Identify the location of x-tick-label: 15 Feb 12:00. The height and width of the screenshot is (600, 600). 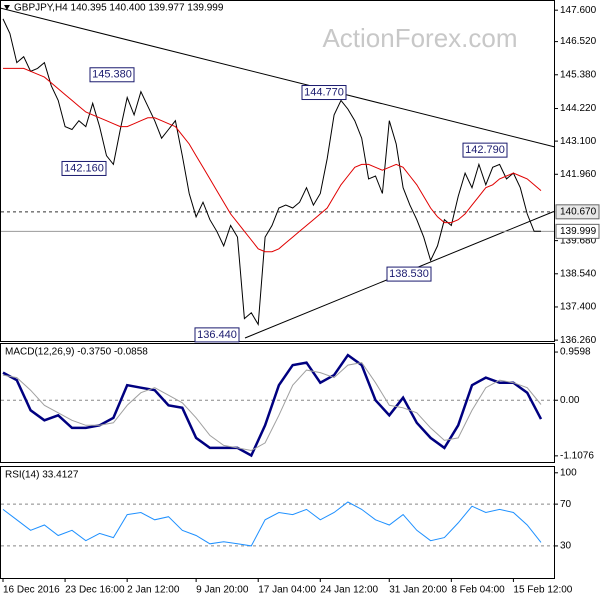
(542, 590).